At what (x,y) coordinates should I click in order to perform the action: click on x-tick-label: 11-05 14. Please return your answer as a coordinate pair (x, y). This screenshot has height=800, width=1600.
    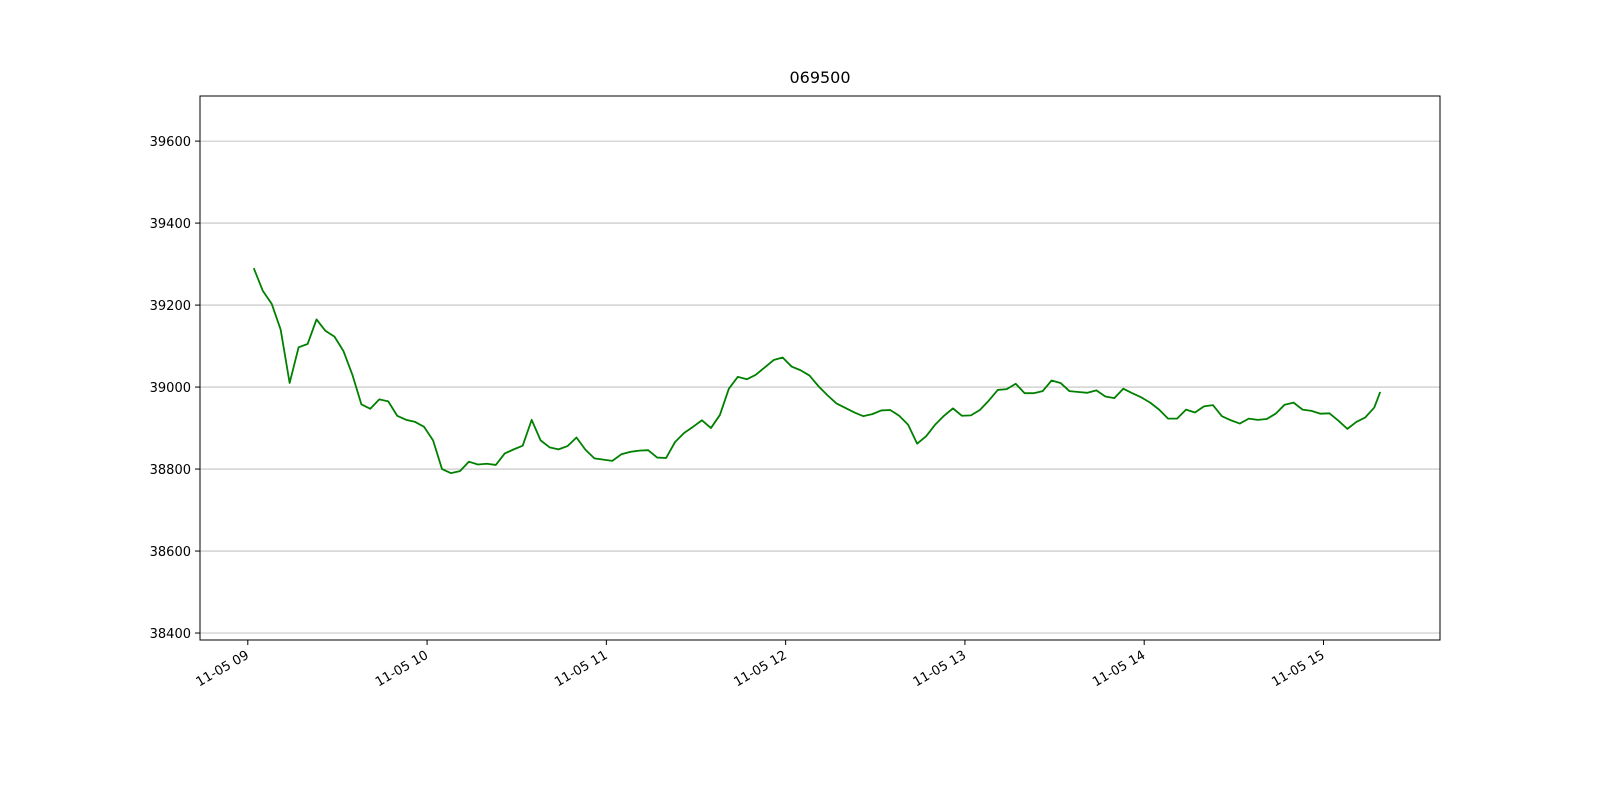
    Looking at the image, I should click on (1119, 669).